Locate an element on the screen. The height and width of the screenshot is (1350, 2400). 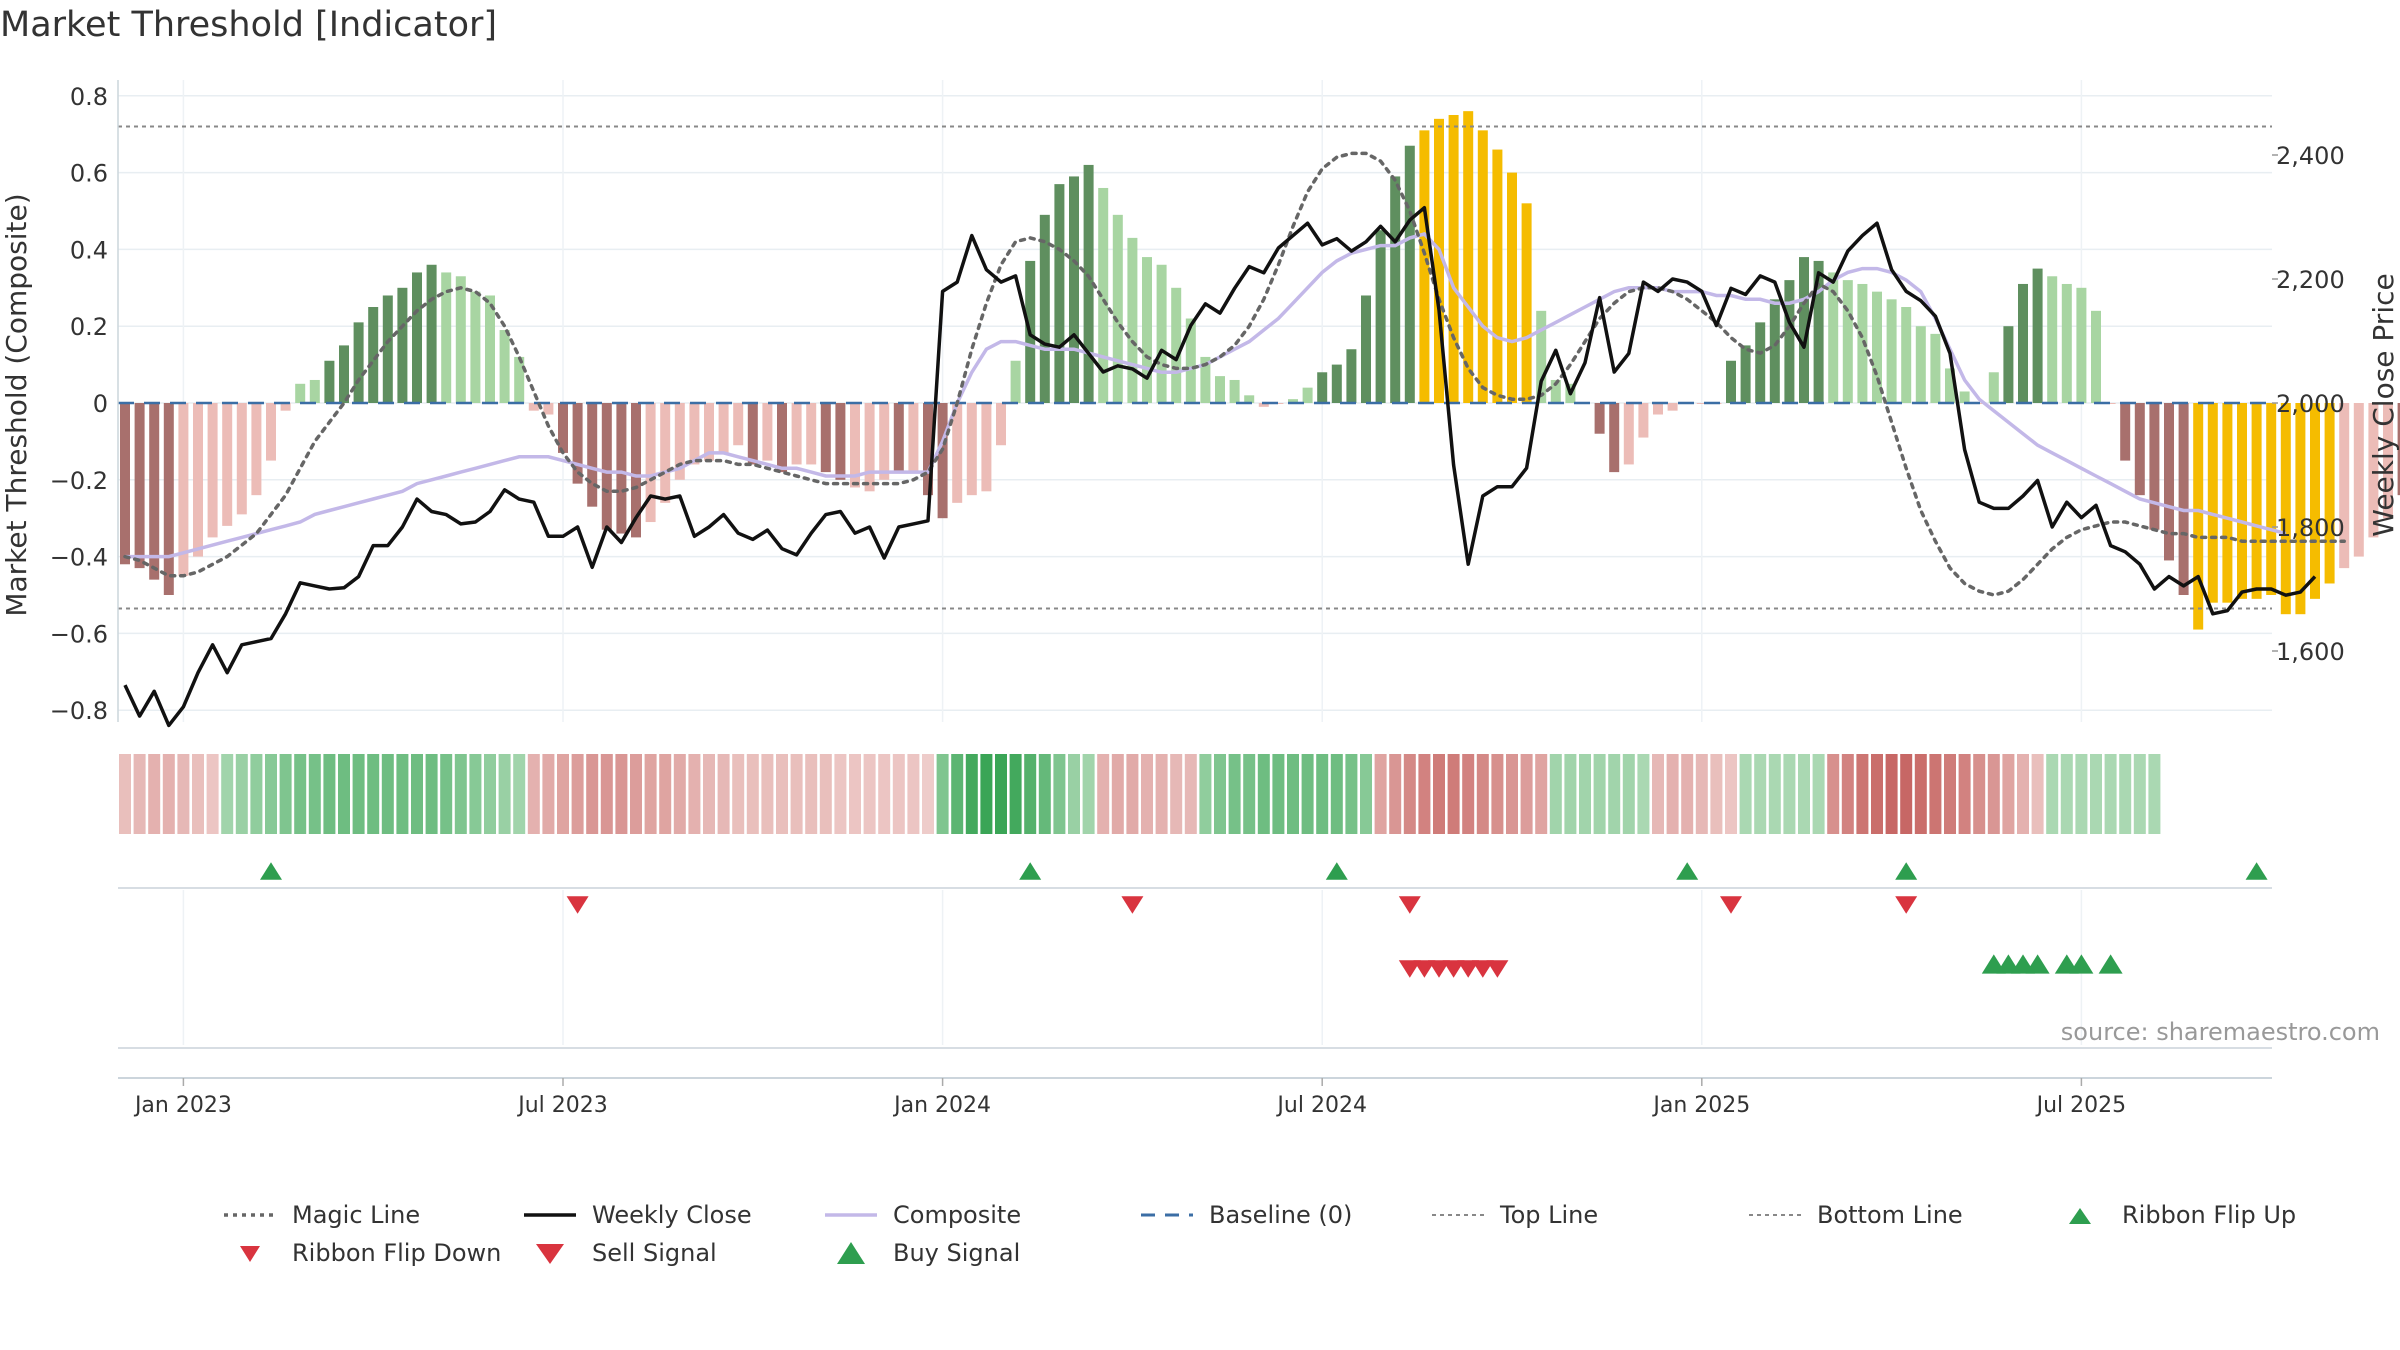
up-triangle-icon is located at coordinates (2080, 1216).